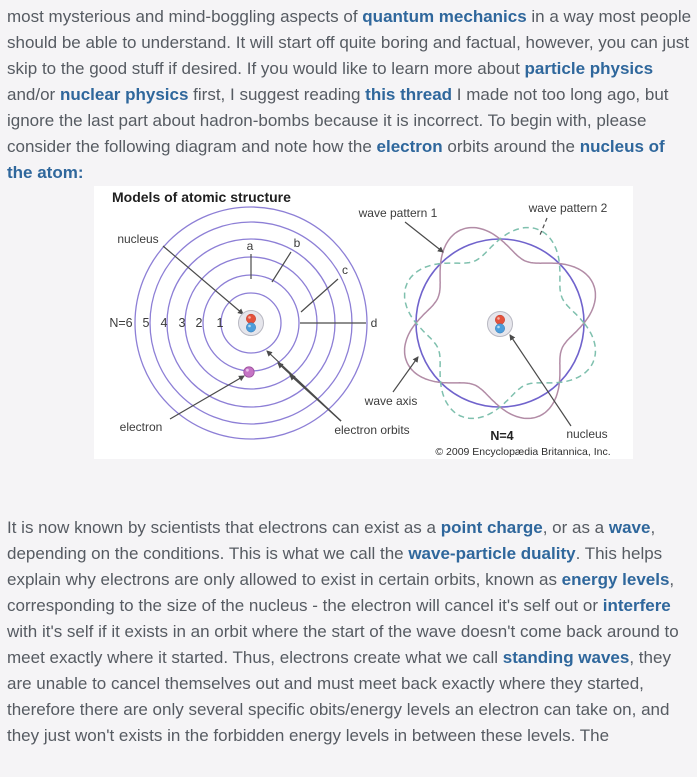 The width and height of the screenshot is (697, 777). Describe the element at coordinates (540, 380) in the screenshot. I see `wave-nucleus-leader` at that location.